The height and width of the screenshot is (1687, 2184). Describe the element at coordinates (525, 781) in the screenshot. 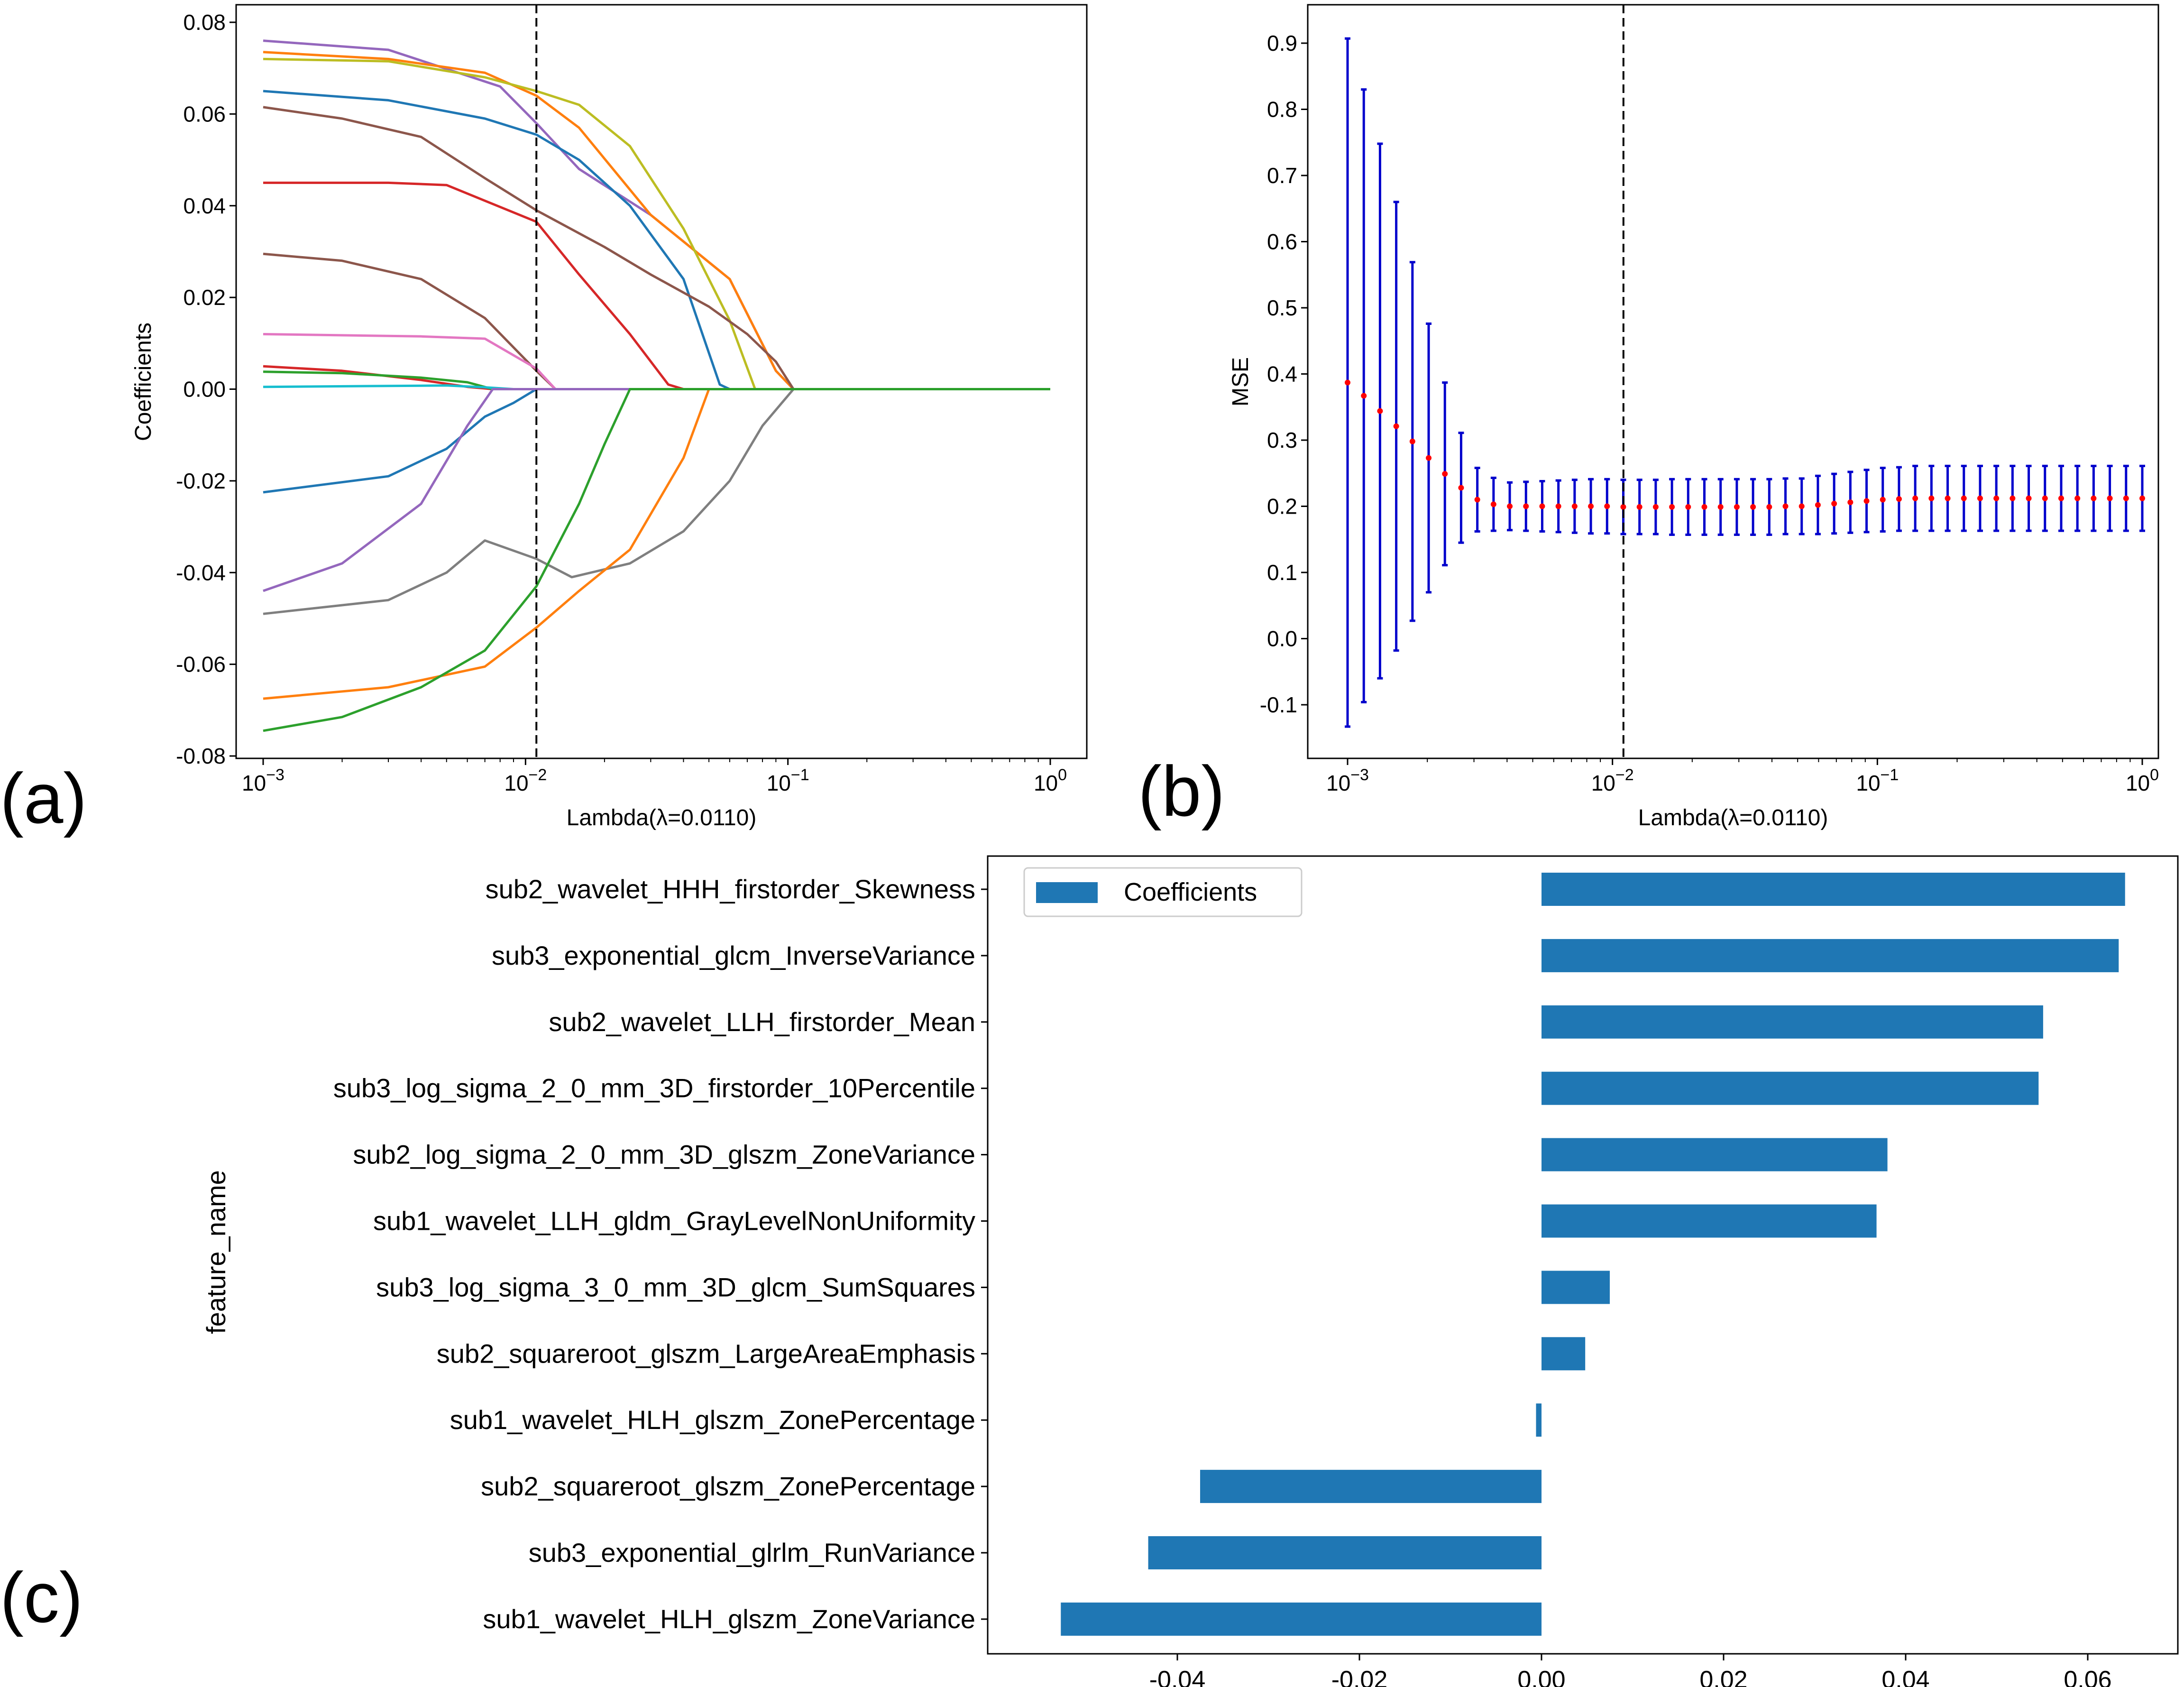

I see `xtick-label-a: 10⁻²` at that location.